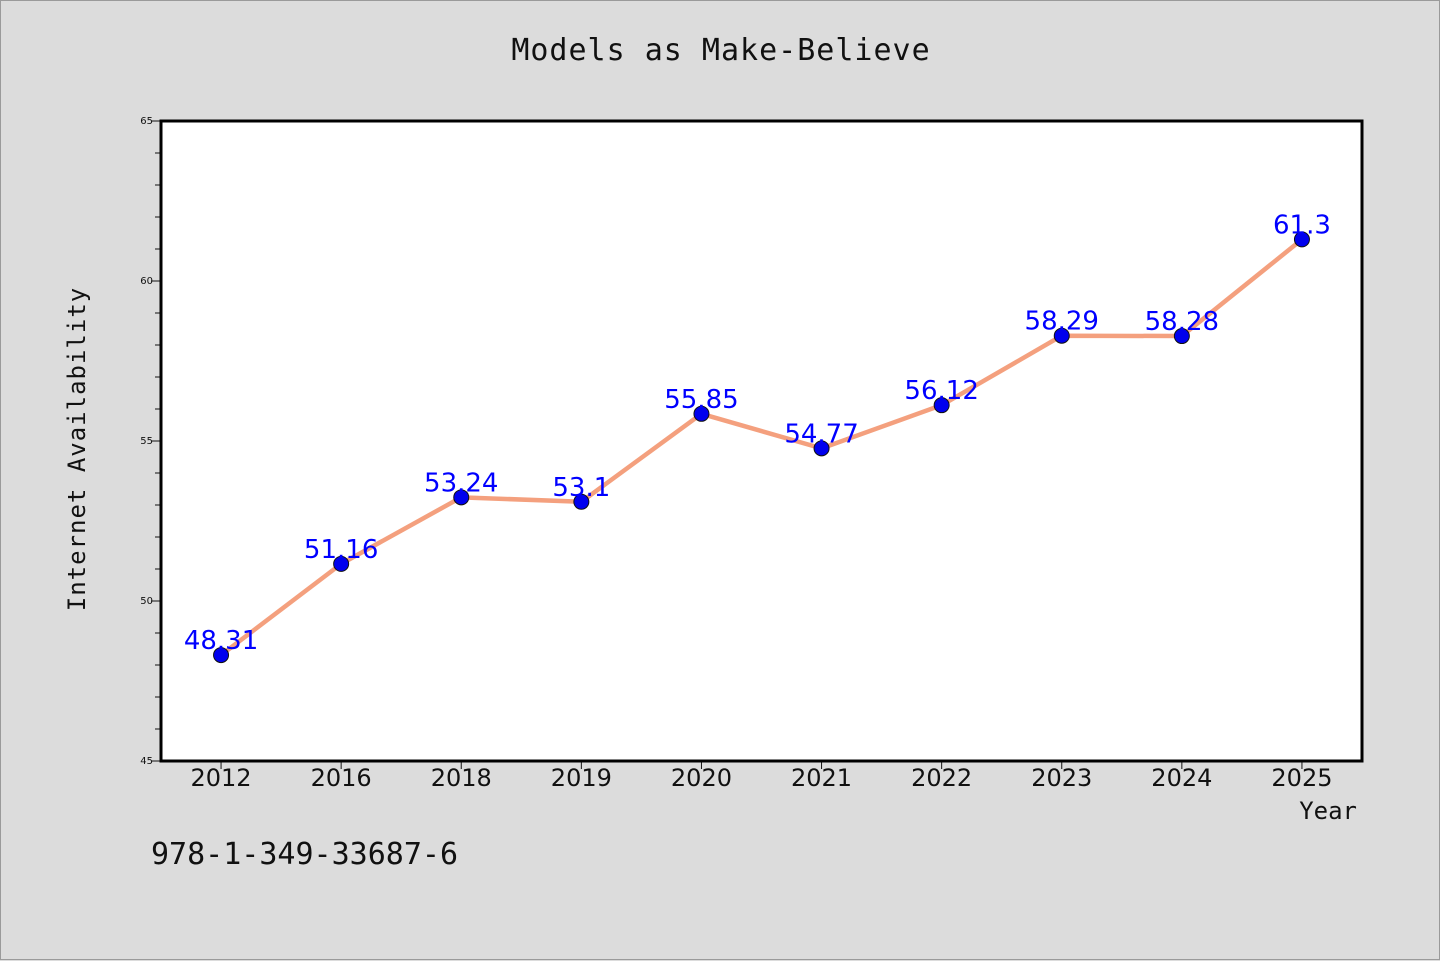  I want to click on x-axis-label: Year, so click(1328, 811).